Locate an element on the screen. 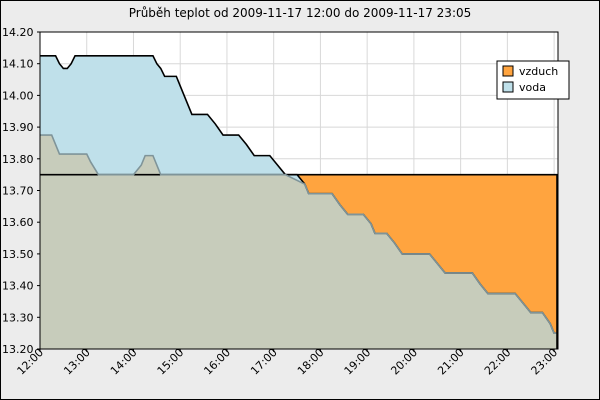 This screenshot has height=400, width=600. x-tick-label: 18:00 is located at coordinates (311, 362).